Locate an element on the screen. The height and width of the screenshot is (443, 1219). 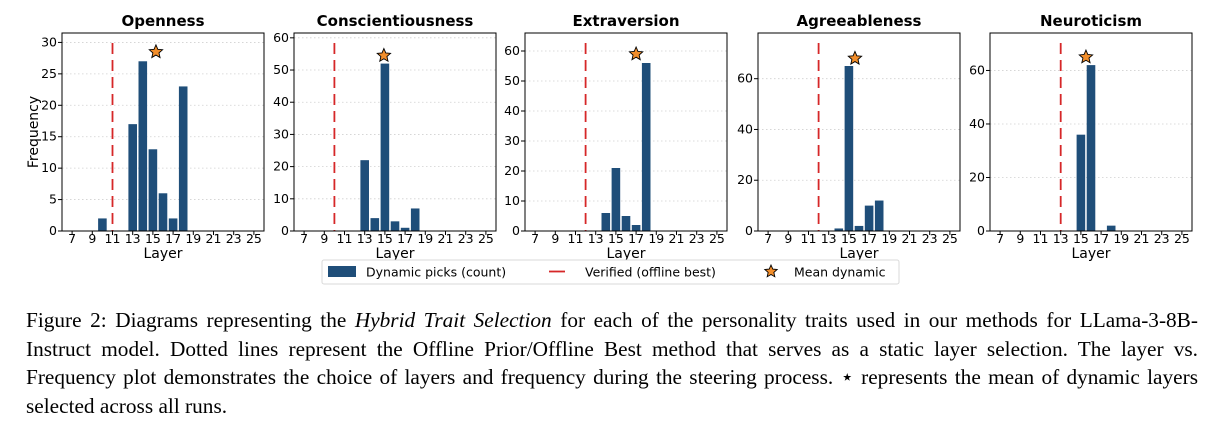
y-tick-label: 50 is located at coordinates (281, 69).